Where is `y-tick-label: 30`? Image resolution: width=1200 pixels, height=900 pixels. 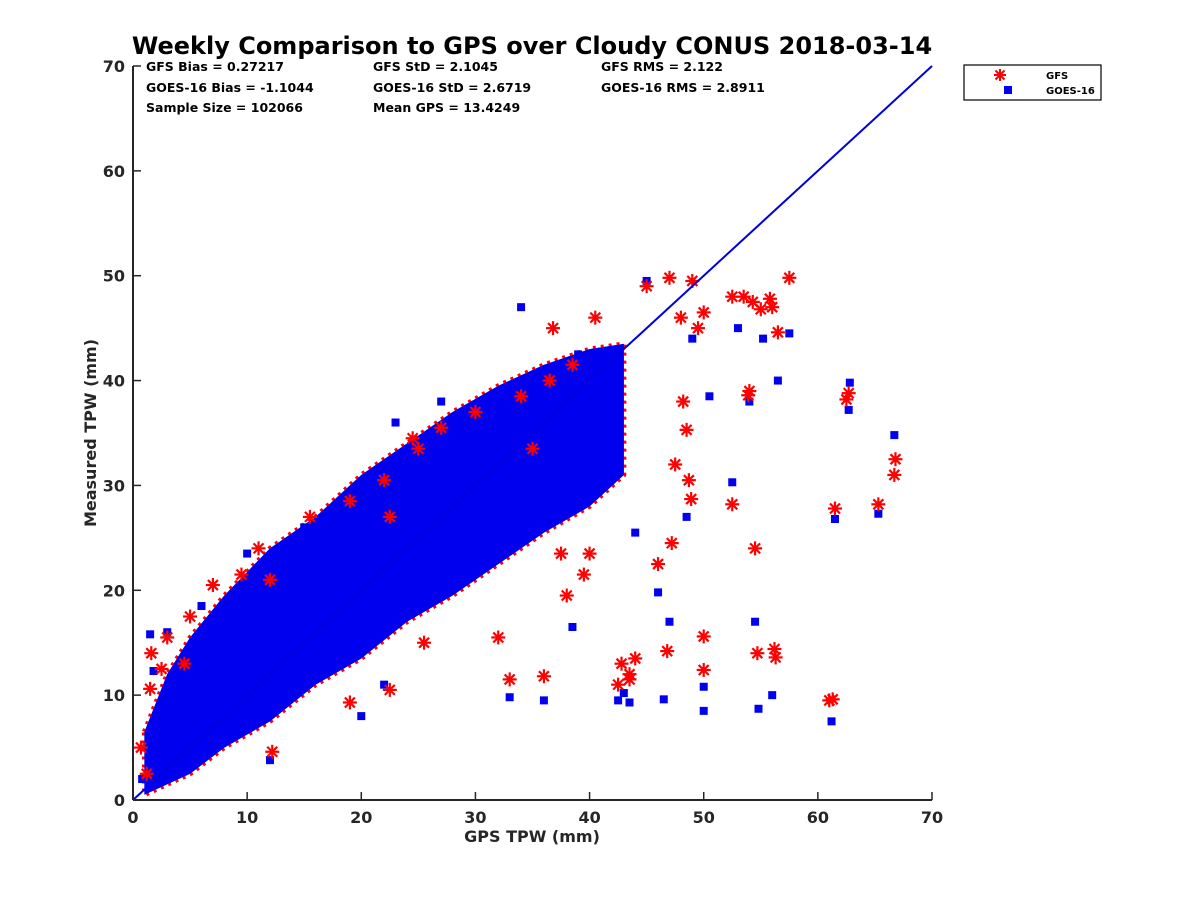
y-tick-label: 30 is located at coordinates (114, 485).